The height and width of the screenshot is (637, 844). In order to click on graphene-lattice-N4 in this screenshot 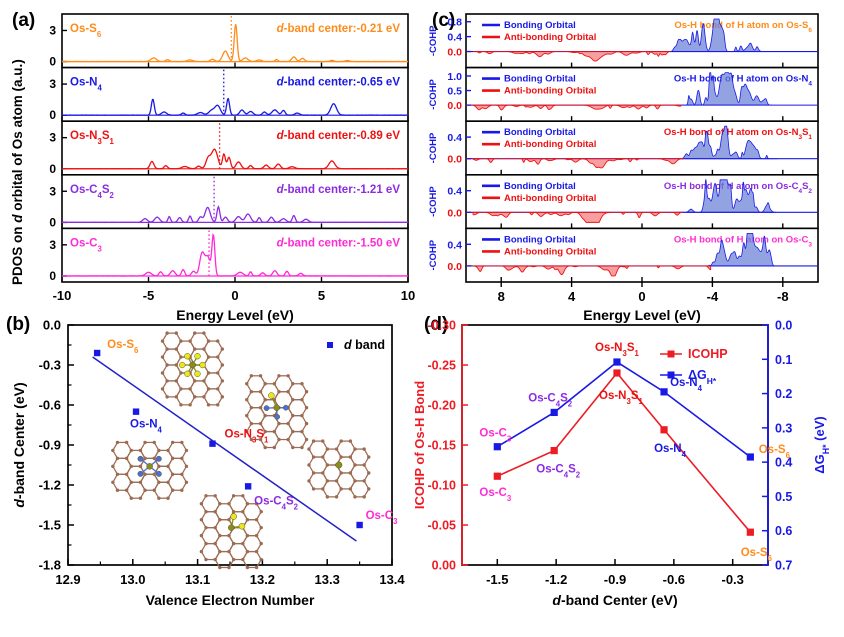, I will do `click(150, 470)`.